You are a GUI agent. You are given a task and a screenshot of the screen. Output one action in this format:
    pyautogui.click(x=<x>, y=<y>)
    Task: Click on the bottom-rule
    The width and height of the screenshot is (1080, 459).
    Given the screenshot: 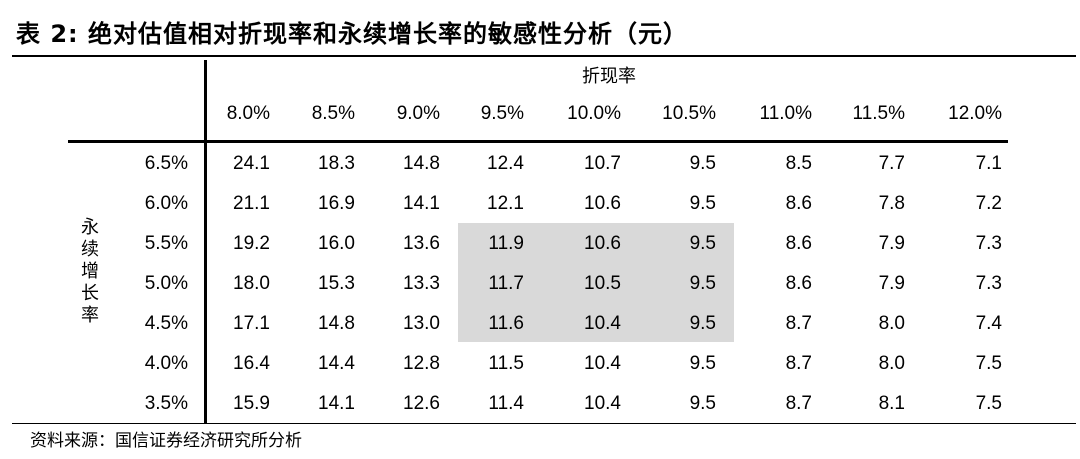 What is the action you would take?
    pyautogui.click(x=544, y=423)
    